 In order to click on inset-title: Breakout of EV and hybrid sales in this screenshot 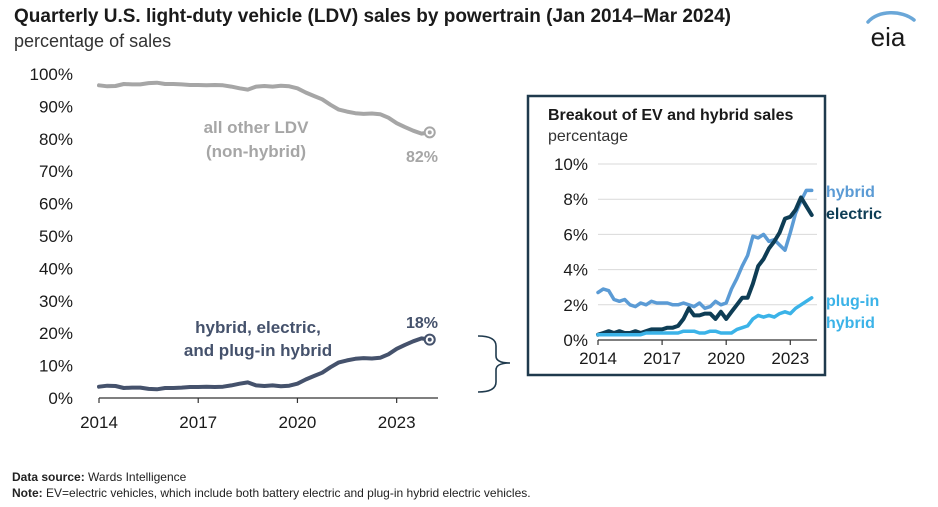, I will do `click(671, 115)`.